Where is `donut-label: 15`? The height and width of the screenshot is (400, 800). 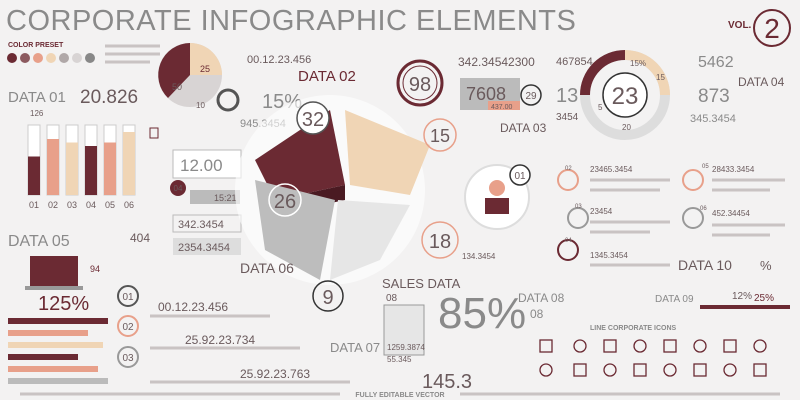
donut-label: 15 is located at coordinates (660, 77).